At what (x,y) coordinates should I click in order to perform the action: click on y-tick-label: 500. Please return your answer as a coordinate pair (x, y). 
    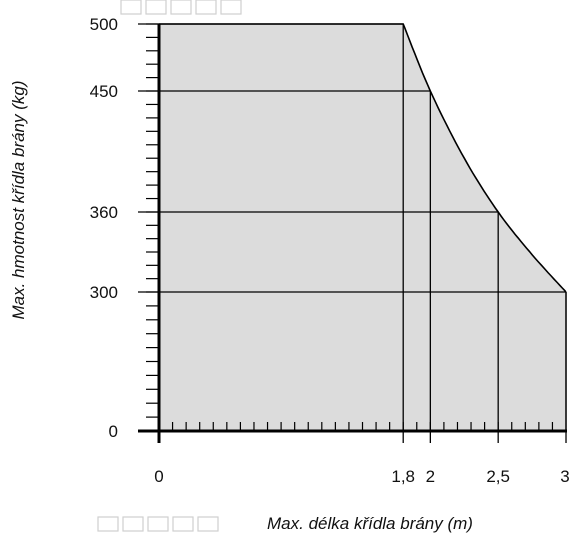
    Looking at the image, I should click on (104, 24).